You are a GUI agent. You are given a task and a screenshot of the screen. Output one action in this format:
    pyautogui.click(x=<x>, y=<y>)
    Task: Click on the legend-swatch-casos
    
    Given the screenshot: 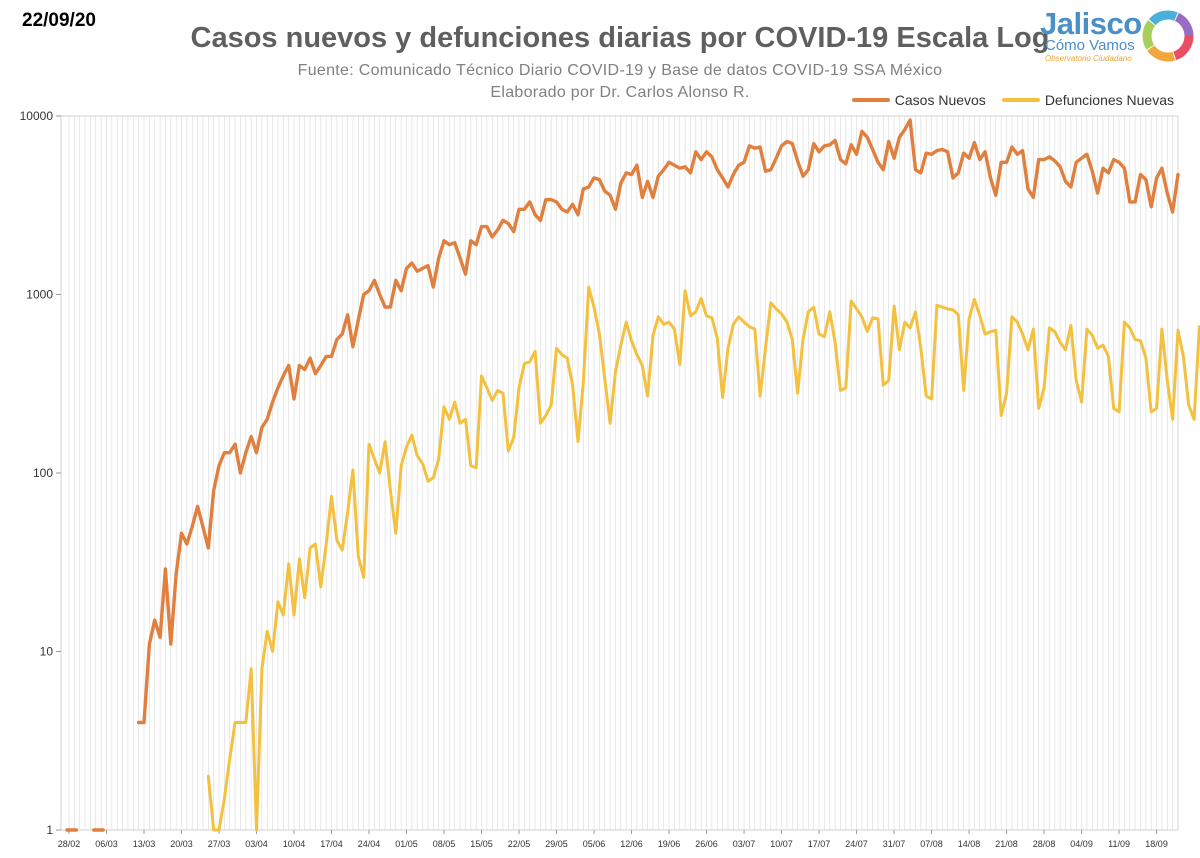 What is the action you would take?
    pyautogui.click(x=870, y=100)
    